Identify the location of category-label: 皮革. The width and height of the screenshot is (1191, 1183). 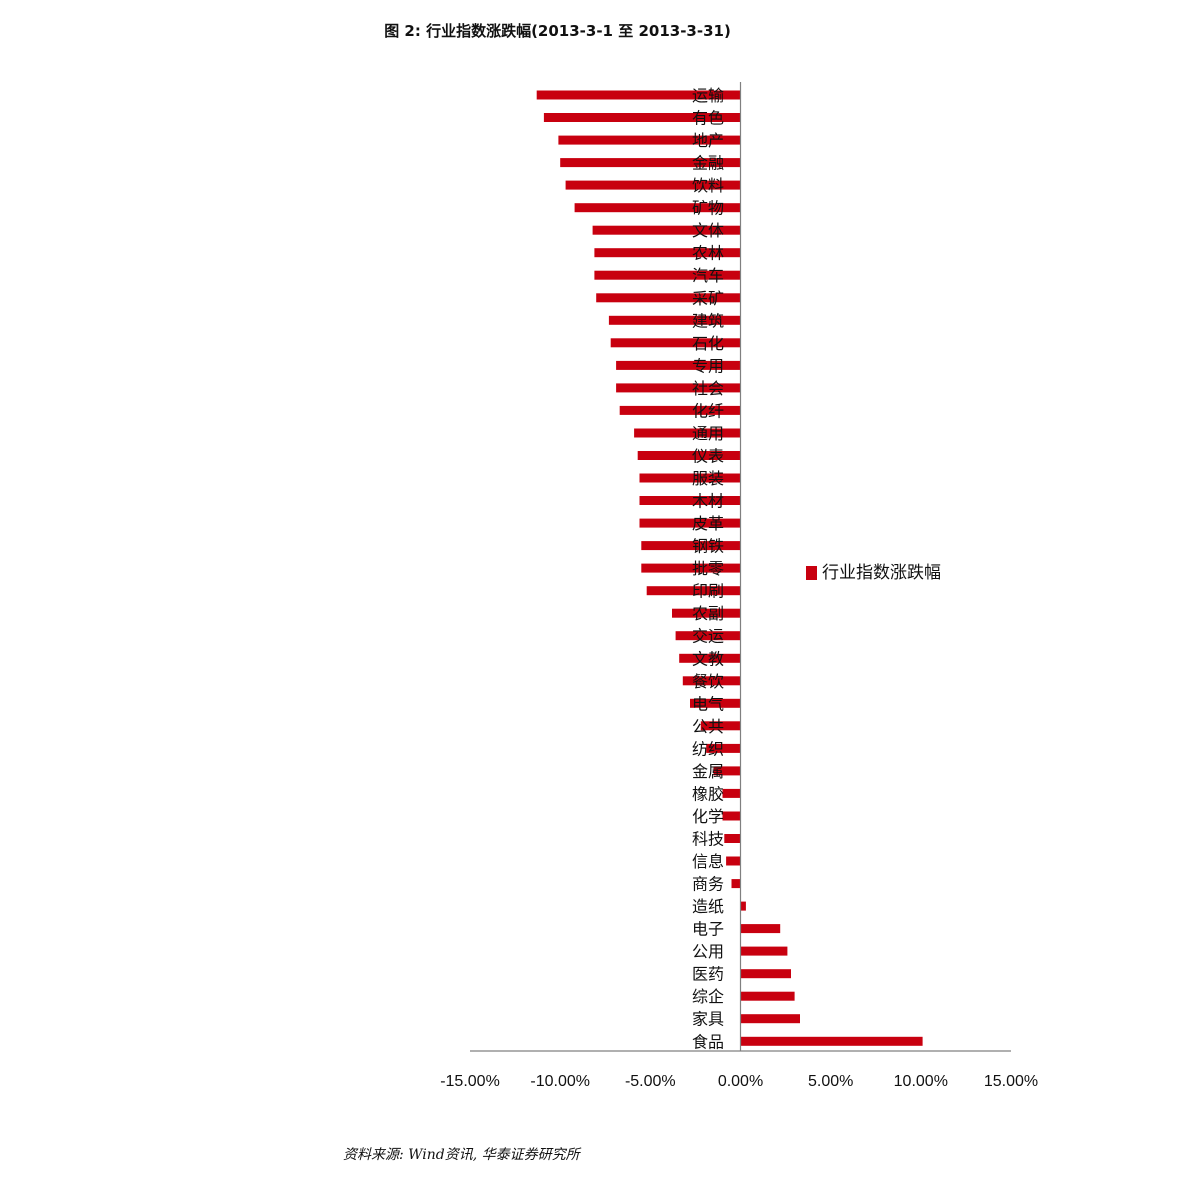
(708, 523).